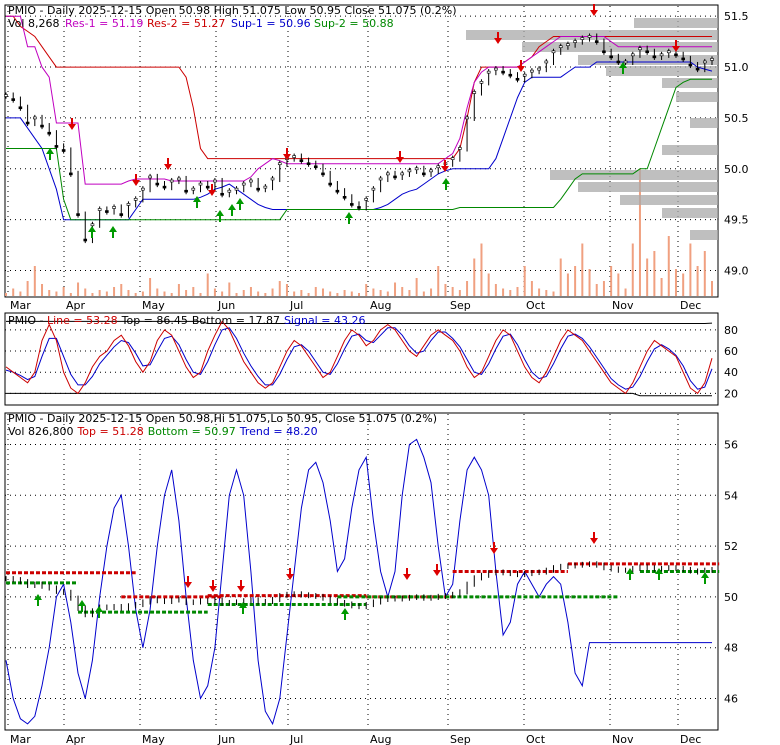  I want to click on price-header-res1: Res-1 = 51.19, so click(104, 23).